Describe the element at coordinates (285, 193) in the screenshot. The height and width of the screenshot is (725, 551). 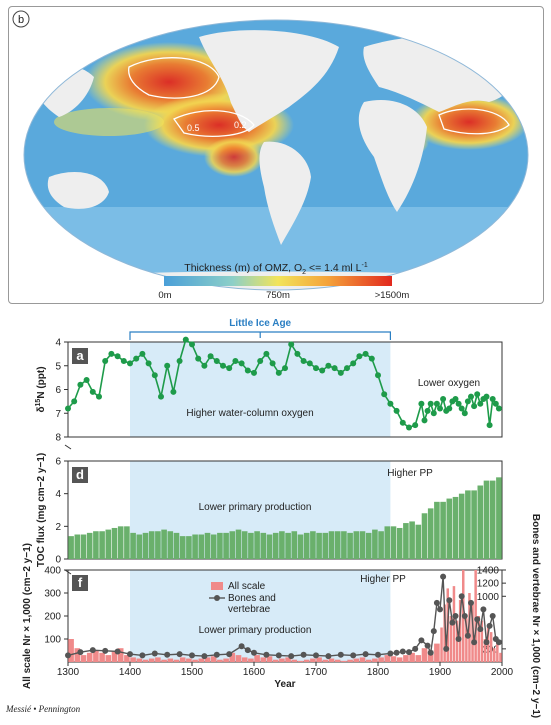
I see `continent-south-america` at that location.